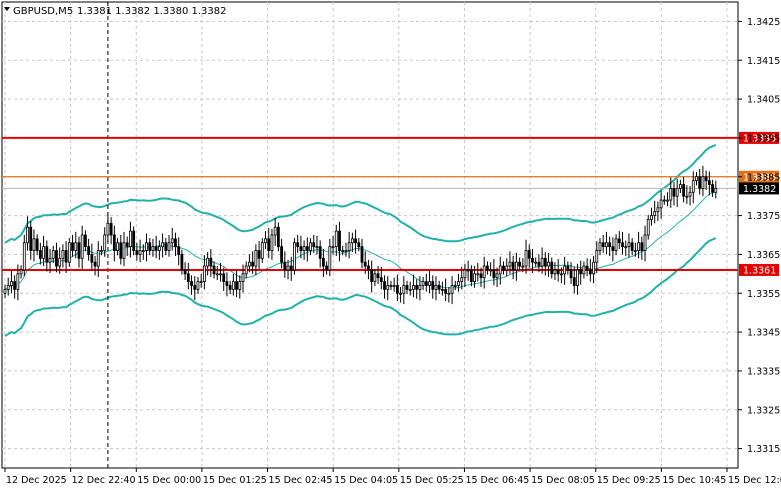 Image resolution: width=781 pixels, height=489 pixels. Describe the element at coordinates (36, 480) in the screenshot. I see `x-tick-label: 12 Dec 2025` at that location.